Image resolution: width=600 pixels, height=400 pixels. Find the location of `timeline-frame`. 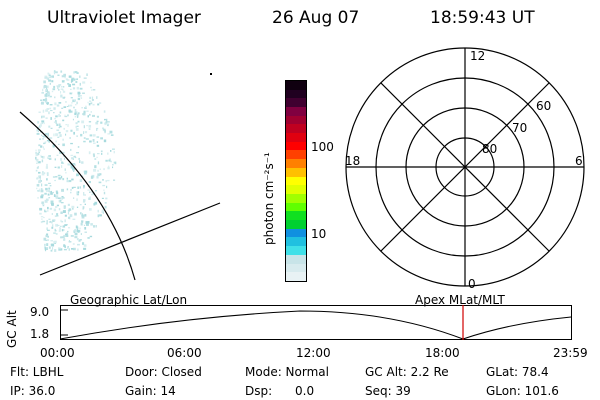

timeline-frame is located at coordinates (316, 322).